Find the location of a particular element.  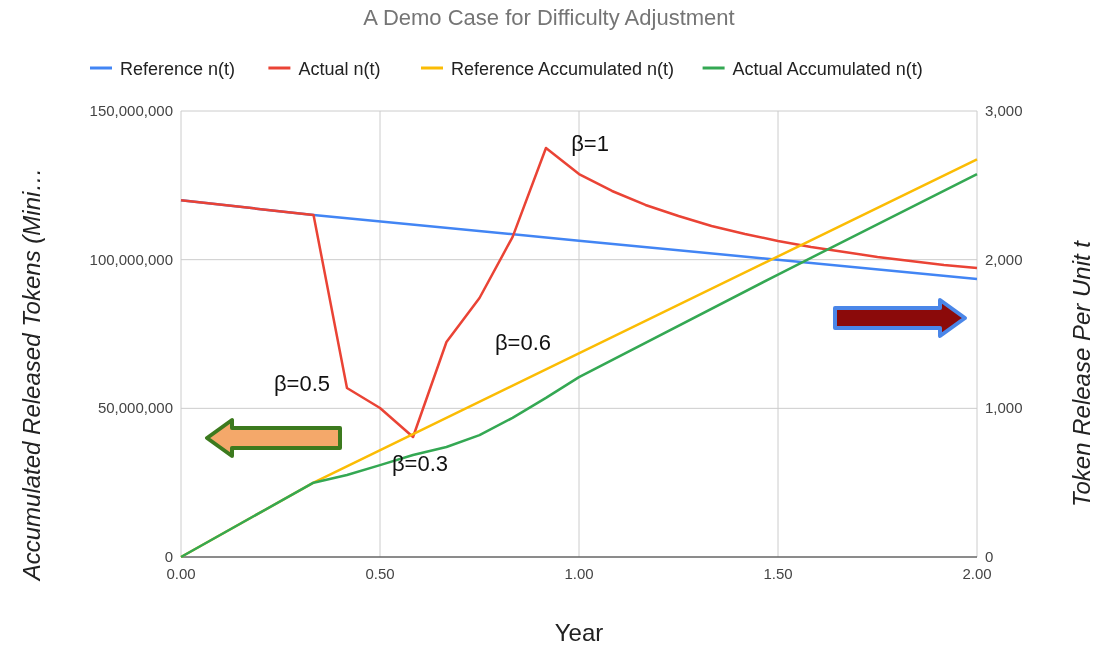

legend-label: Actual n(t) is located at coordinates (339, 69).